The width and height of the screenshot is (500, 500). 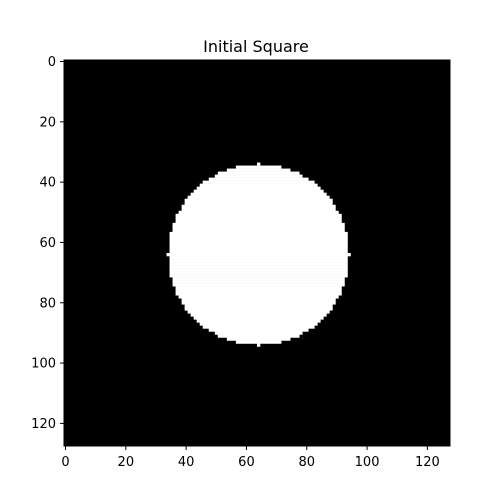 I want to click on y-tick-label: 60, so click(x=47, y=243).